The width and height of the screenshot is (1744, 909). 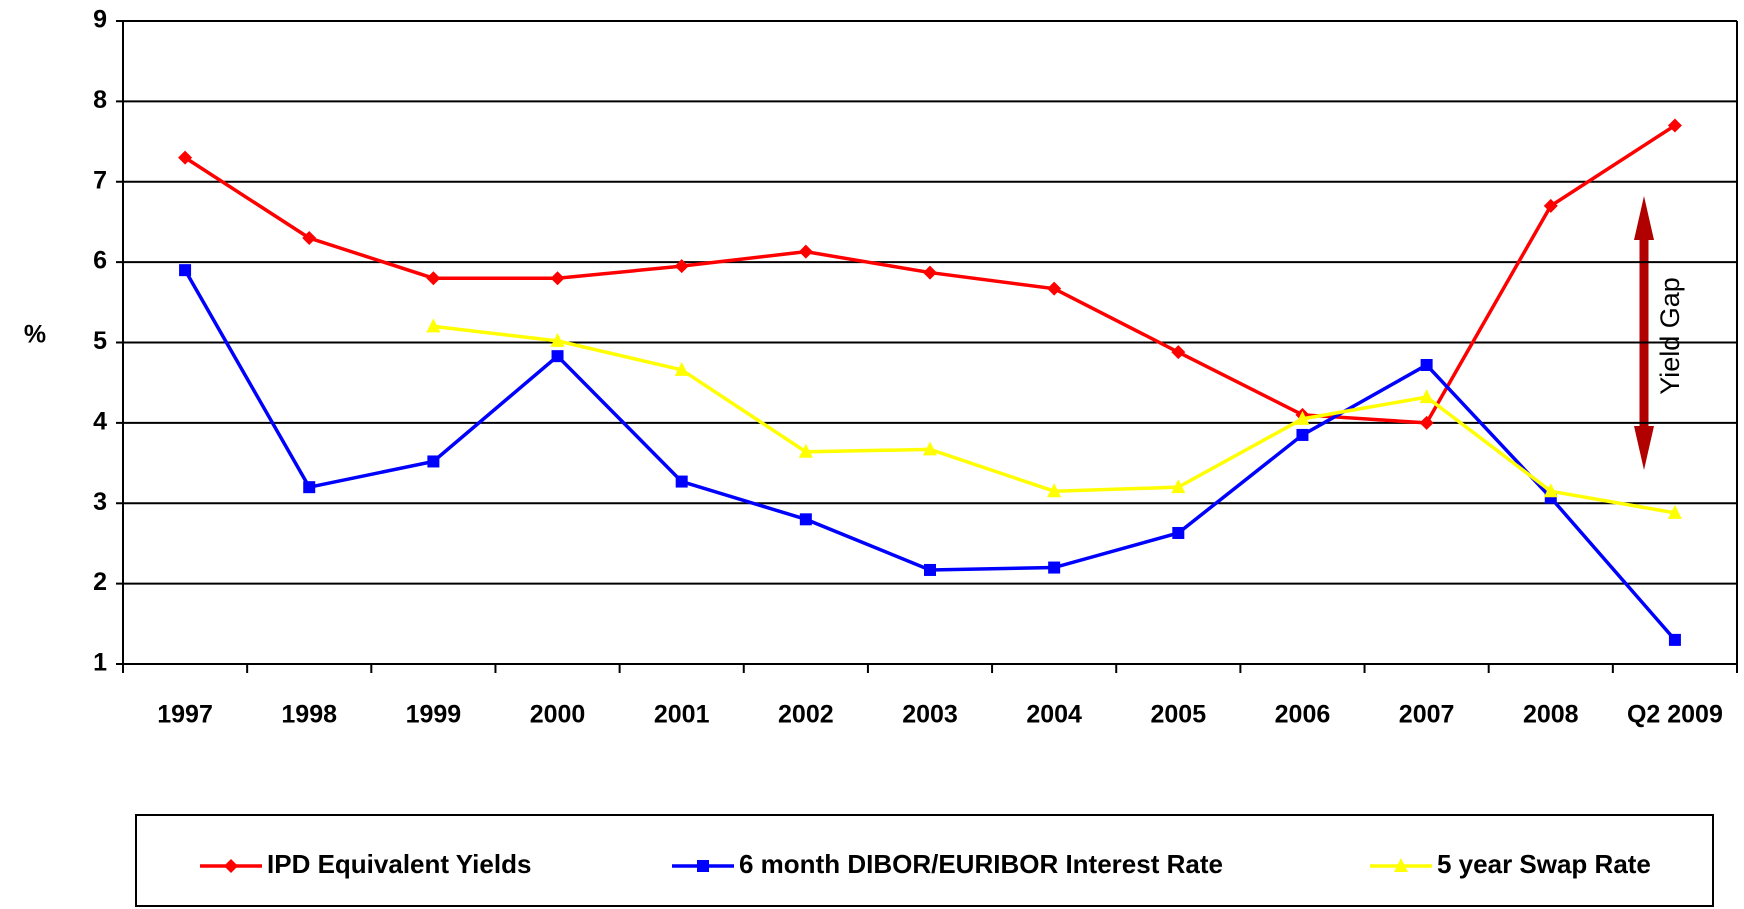 I want to click on x-tick-label: 2006, so click(x=1303, y=715).